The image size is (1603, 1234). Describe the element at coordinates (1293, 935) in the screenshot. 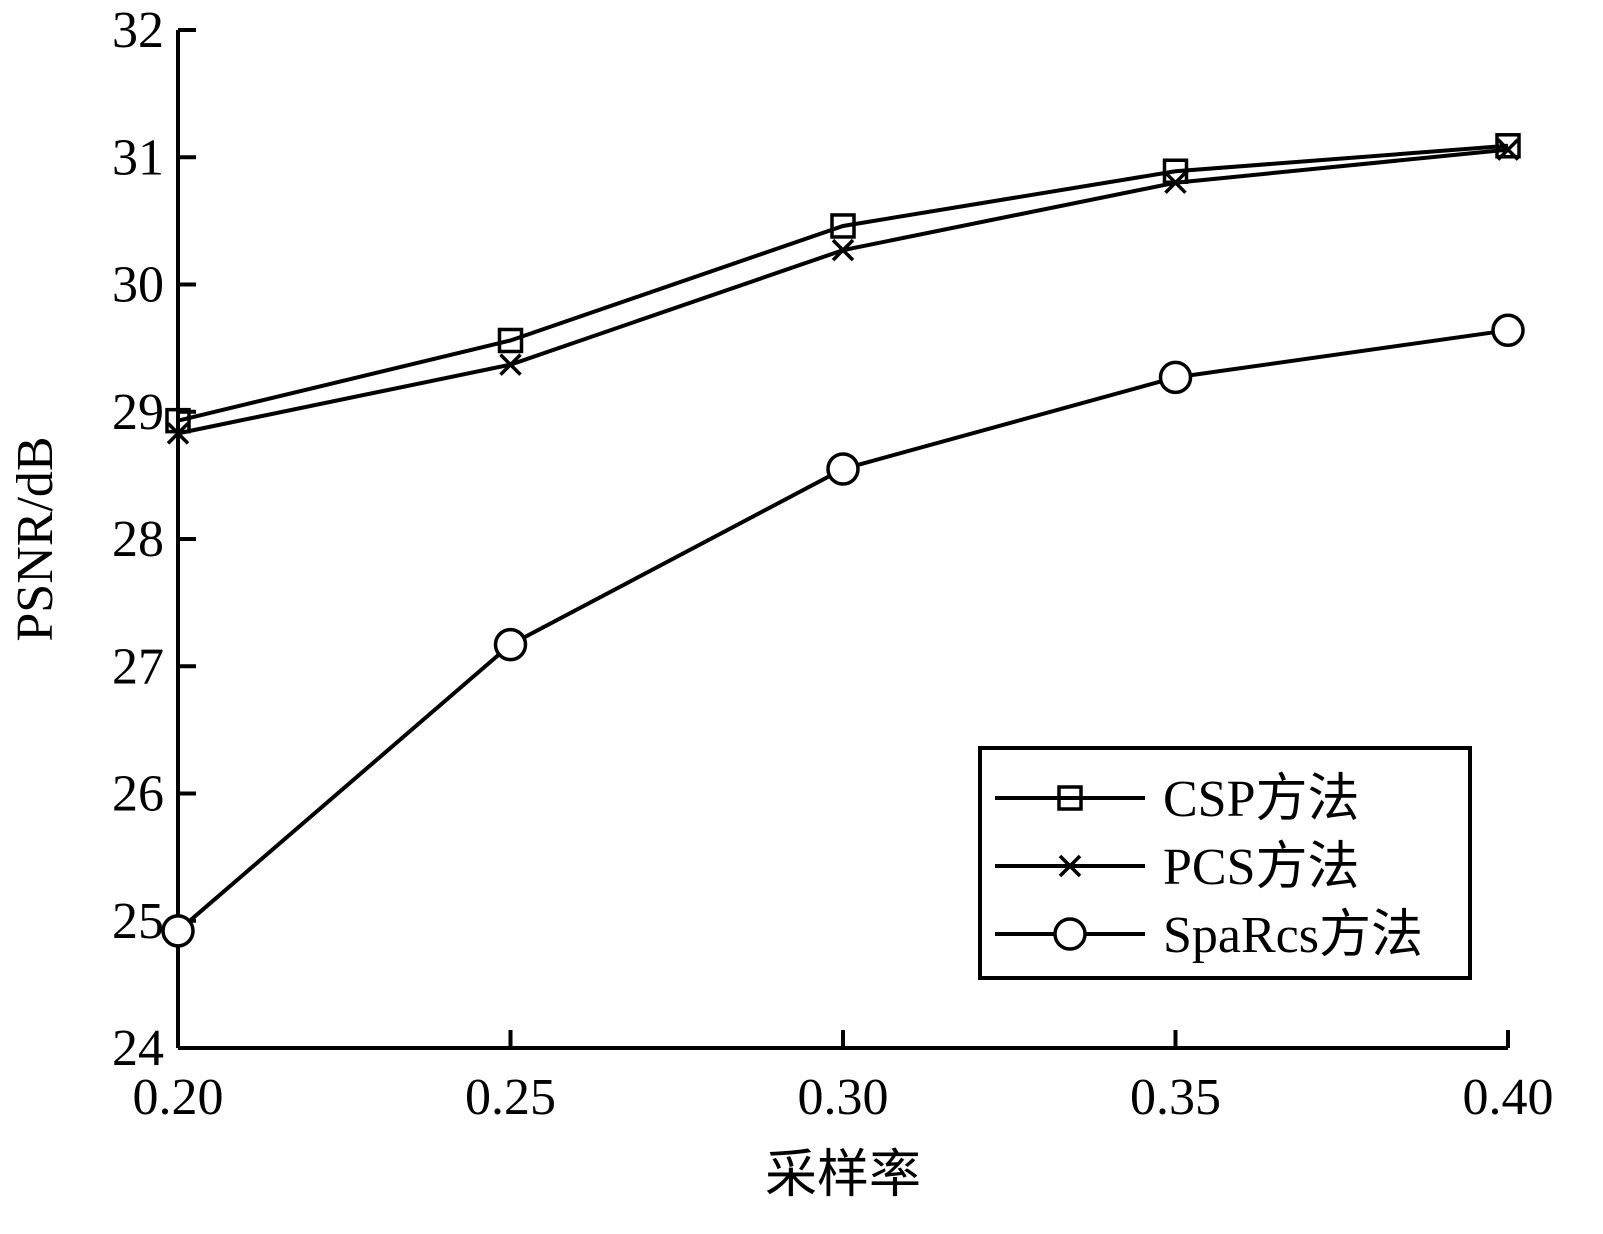

I see `legend-label: SpaRcs方法` at that location.